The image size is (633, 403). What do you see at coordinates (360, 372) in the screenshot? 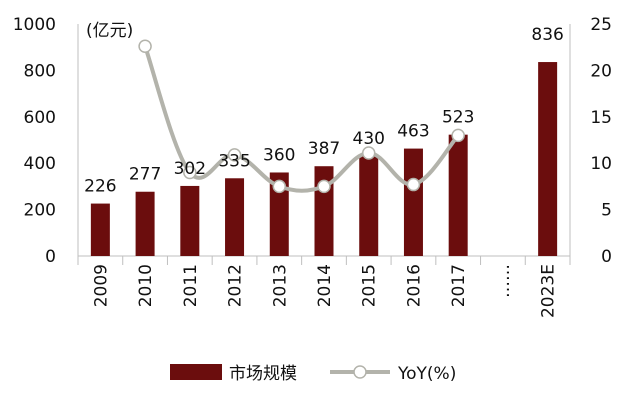
I see `legend-swatch-marker` at bounding box center [360, 372].